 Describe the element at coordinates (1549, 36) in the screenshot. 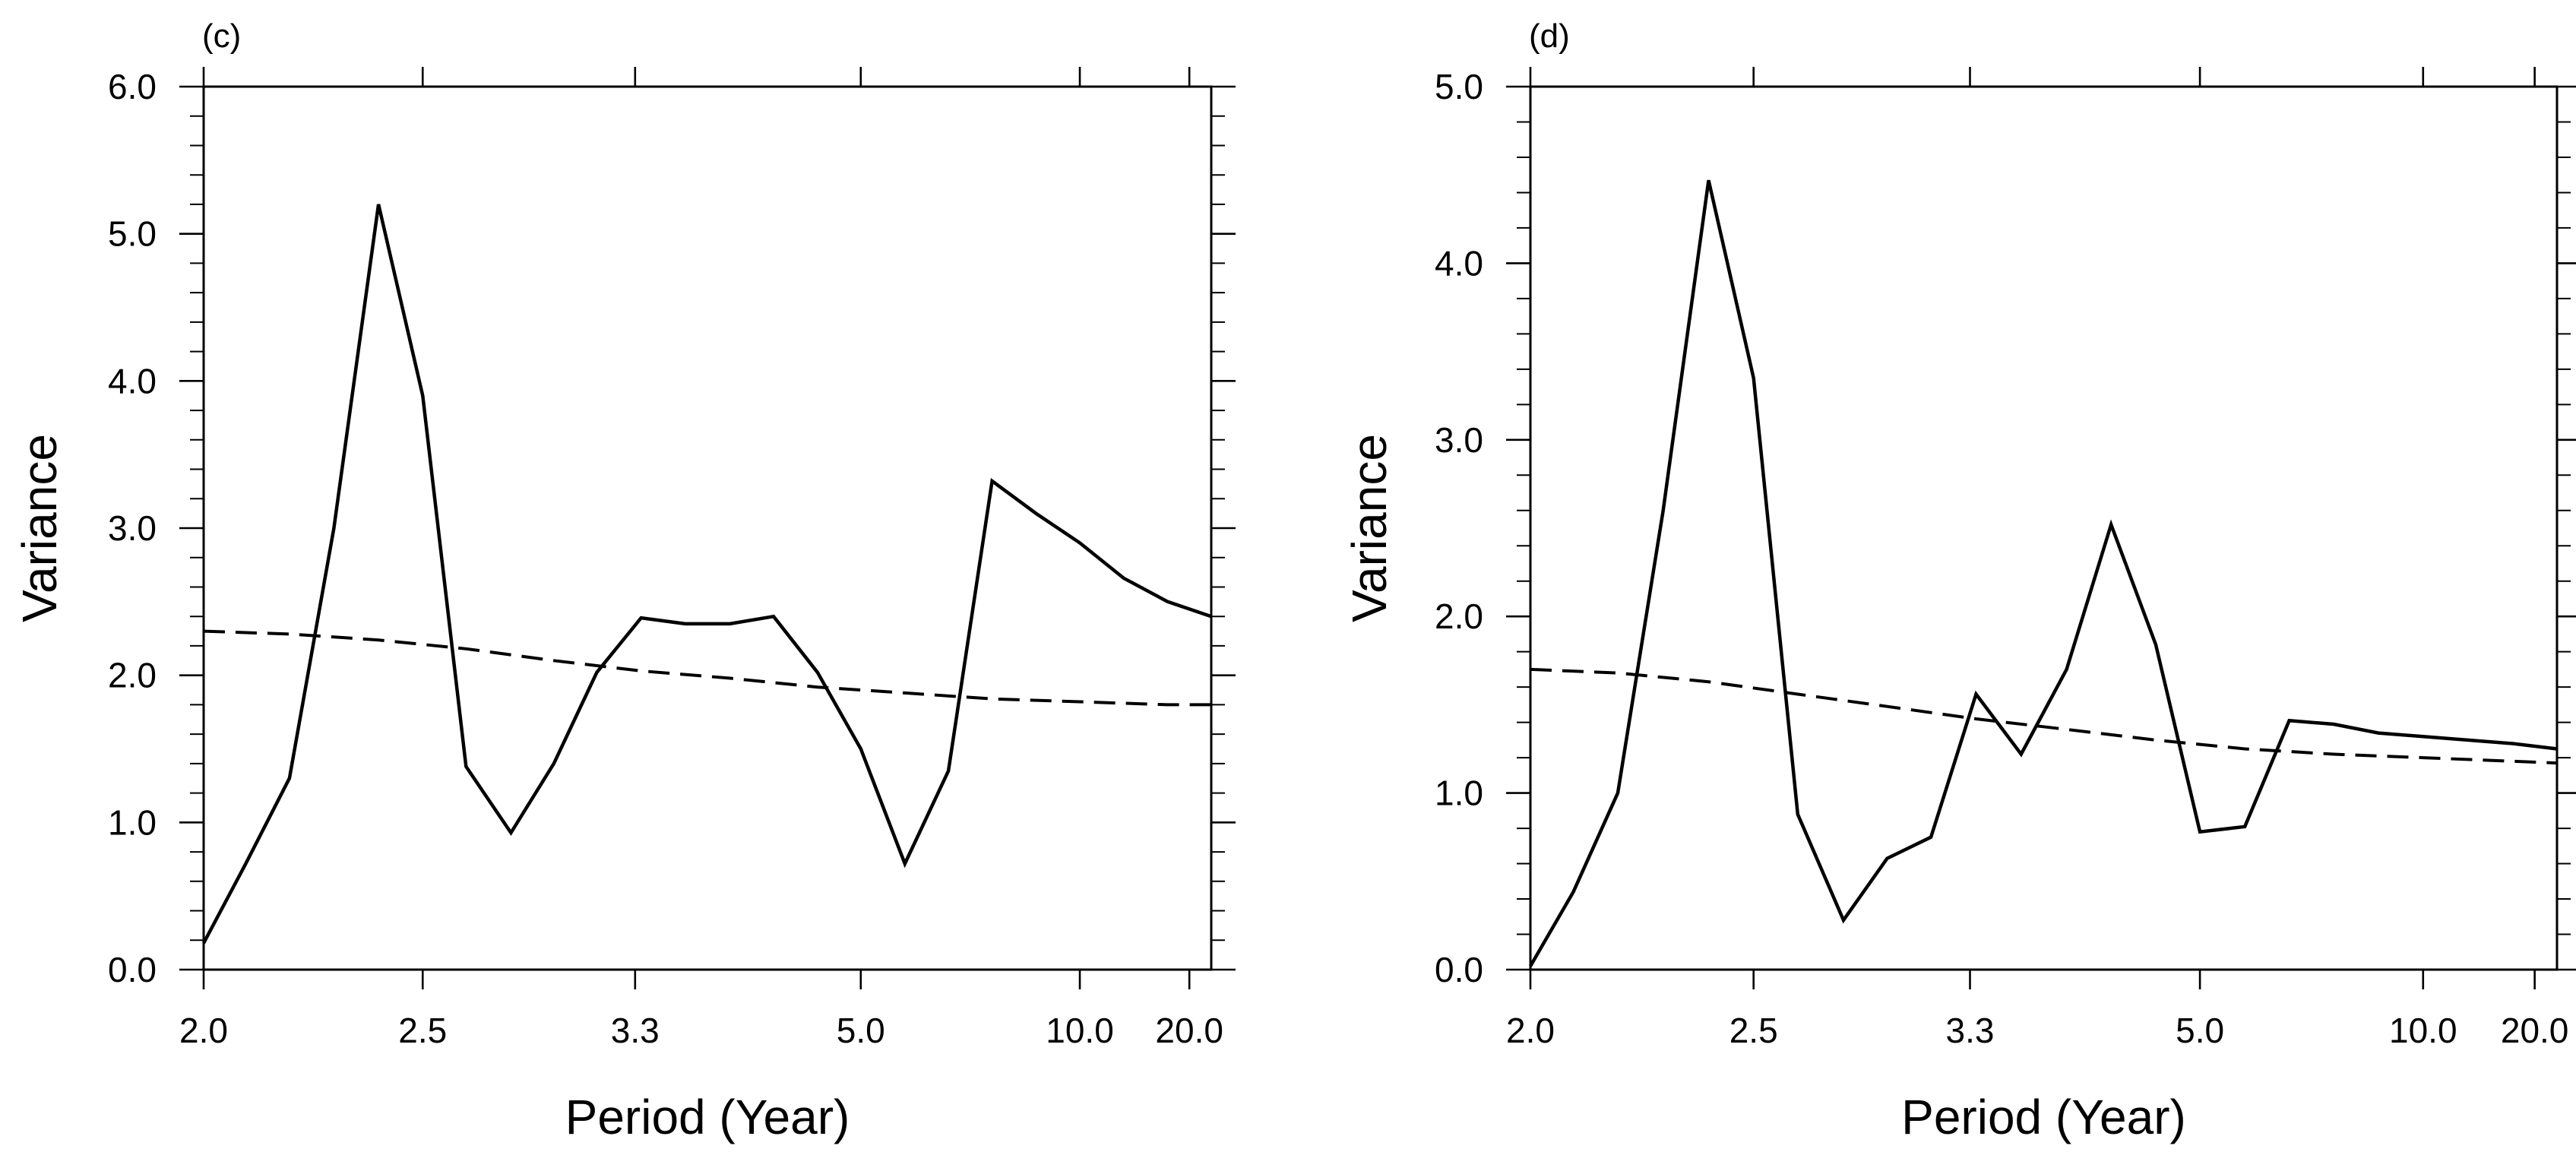

I see `panel-label: (d)` at that location.